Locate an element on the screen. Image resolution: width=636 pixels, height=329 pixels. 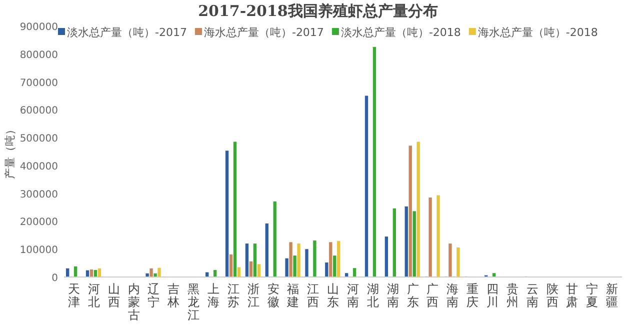
x-tick-label: 天津 is located at coordinates (74, 295).